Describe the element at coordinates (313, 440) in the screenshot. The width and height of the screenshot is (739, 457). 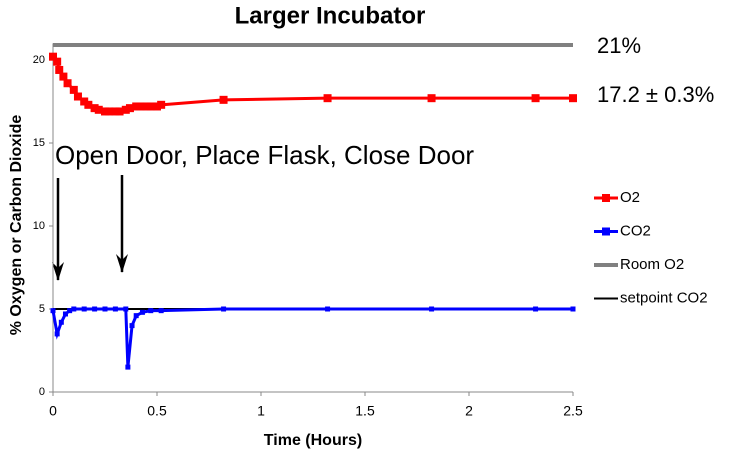
I see `x-axis-label: Time (Hours)` at that location.